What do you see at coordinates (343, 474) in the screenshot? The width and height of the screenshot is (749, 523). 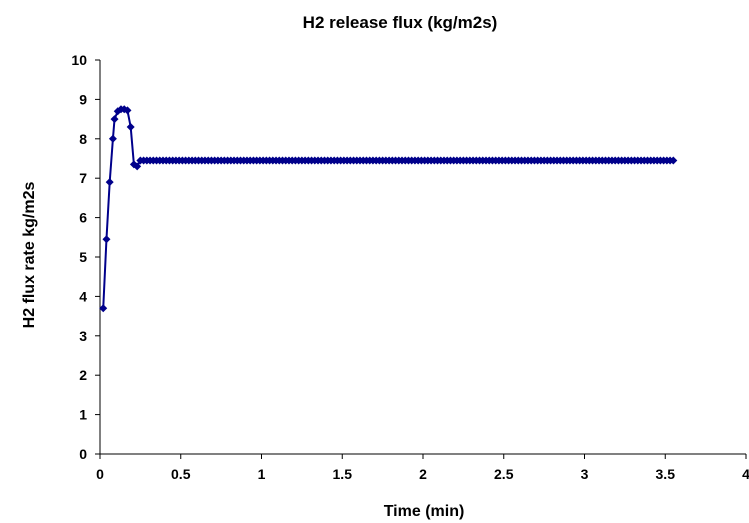 I see `x-tick-label: 1.5` at bounding box center [343, 474].